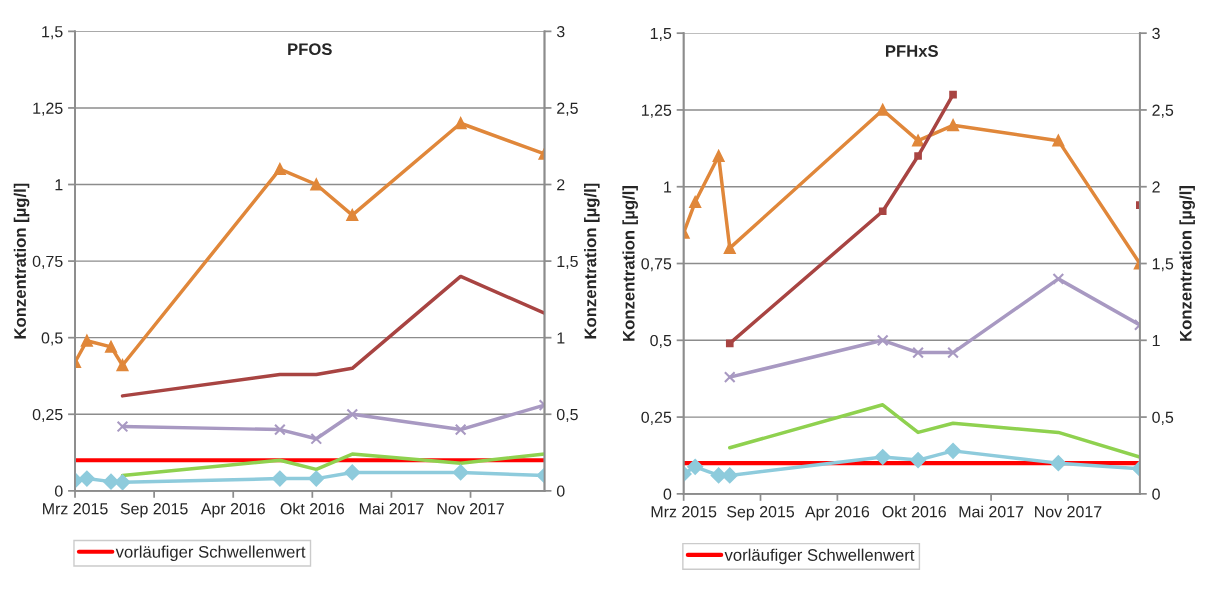 The image size is (1210, 603). Describe the element at coordinates (310, 49) in the screenshot. I see `text: PFOS` at that location.